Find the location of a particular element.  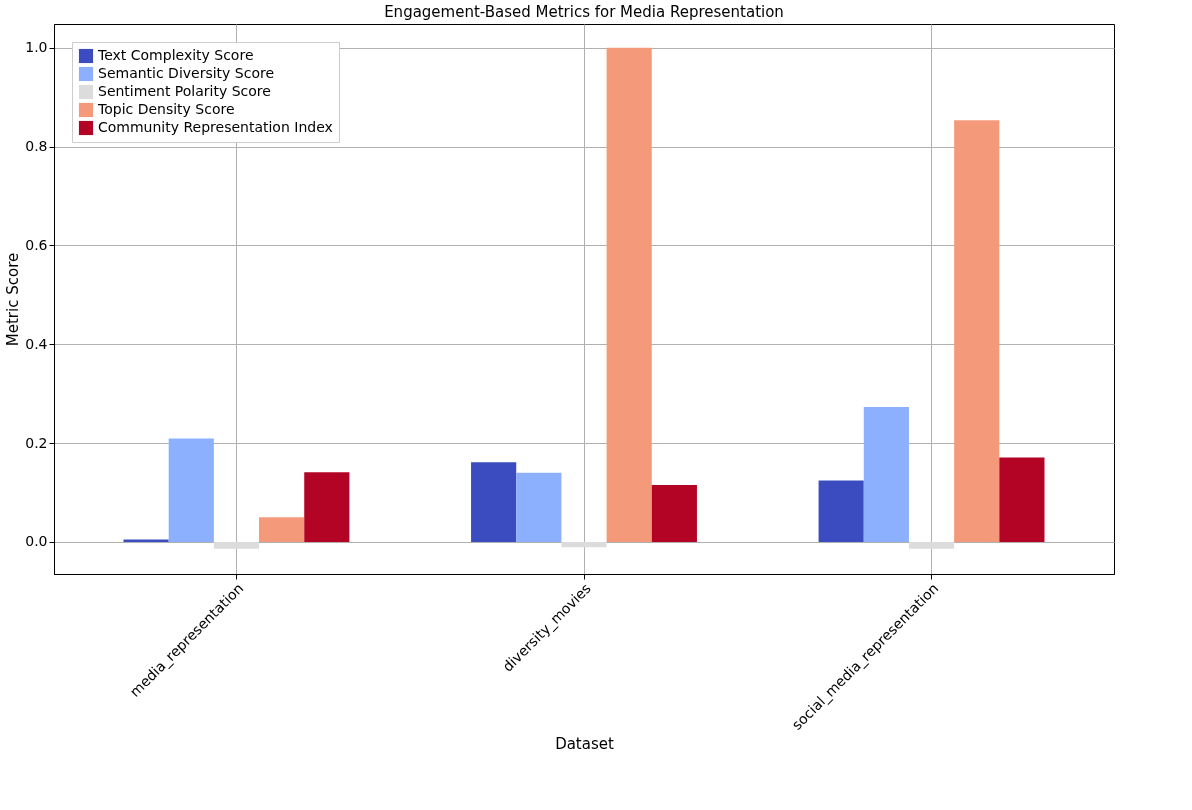

legend-label: Community Representation Index is located at coordinates (215, 127).